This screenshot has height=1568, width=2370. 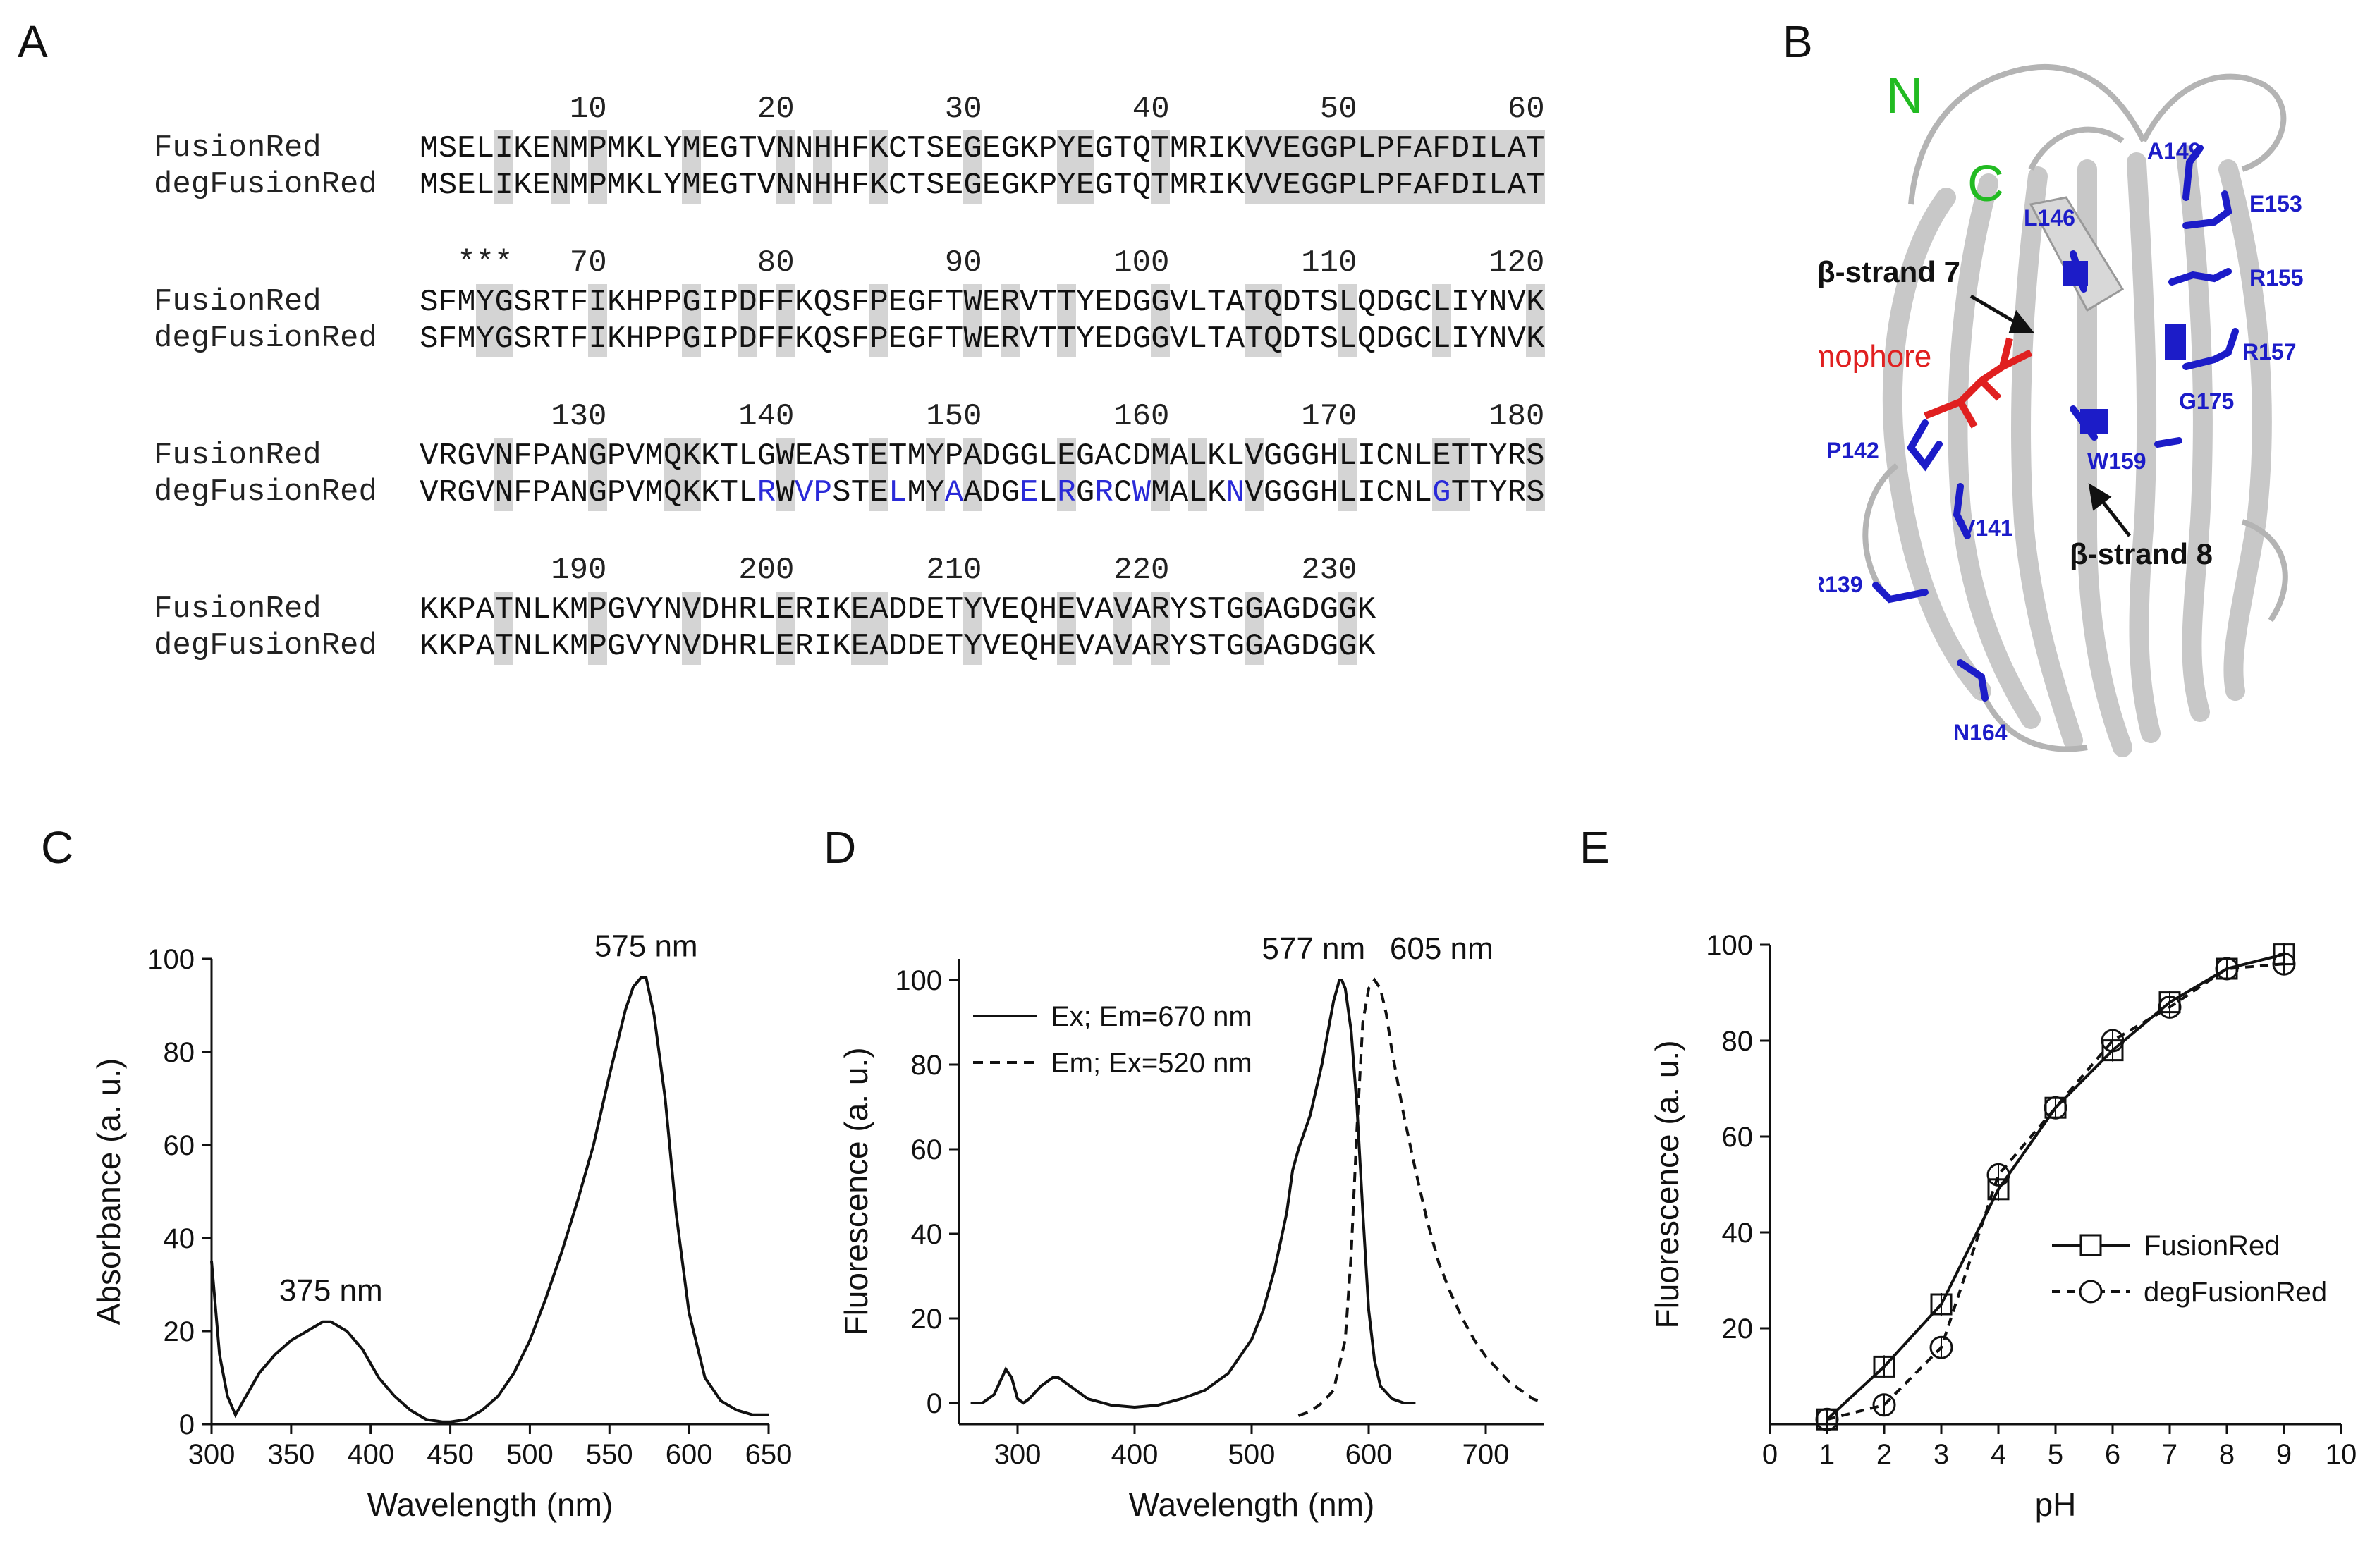 What do you see at coordinates (1517, 416) in the screenshot?
I see `position-number: 180` at bounding box center [1517, 416].